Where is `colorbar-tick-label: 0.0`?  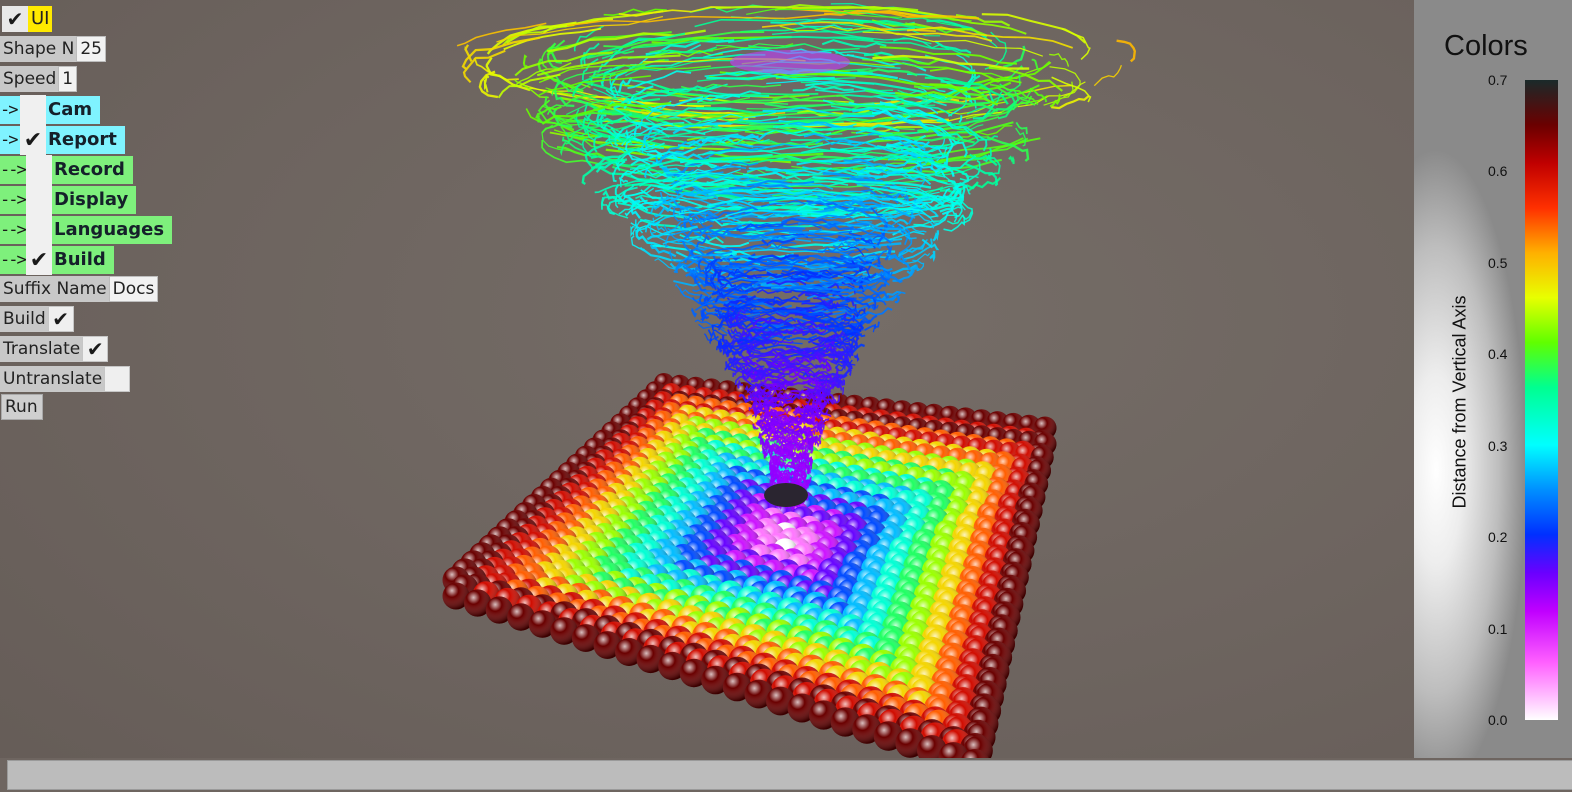 colorbar-tick-label: 0.0 is located at coordinates (1498, 720).